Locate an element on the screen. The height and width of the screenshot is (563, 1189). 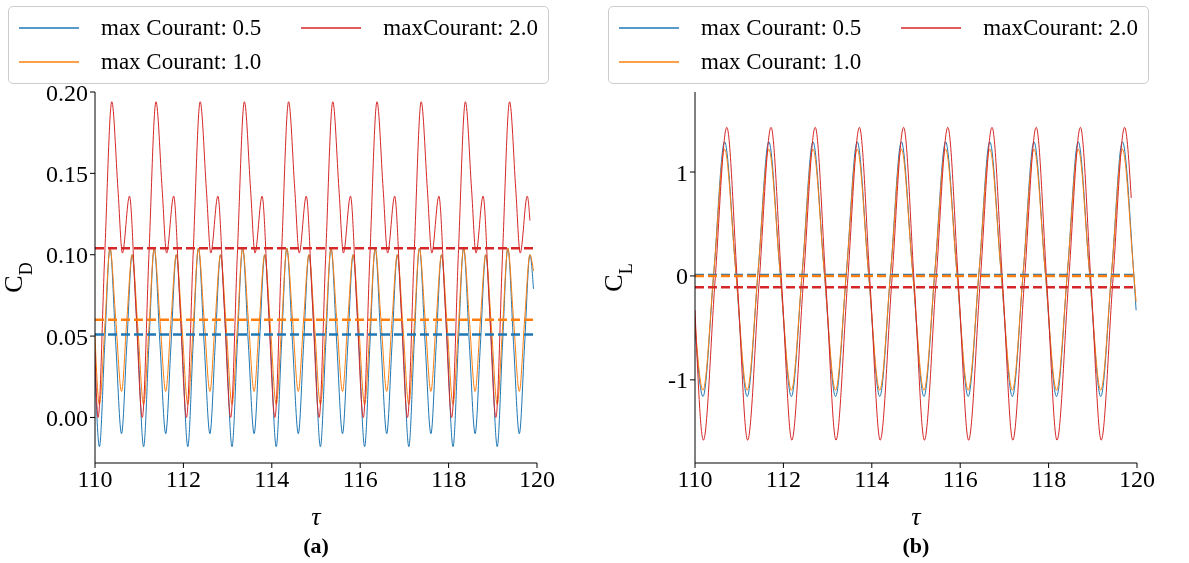
y-tick-label: 0 is located at coordinates (682, 276).